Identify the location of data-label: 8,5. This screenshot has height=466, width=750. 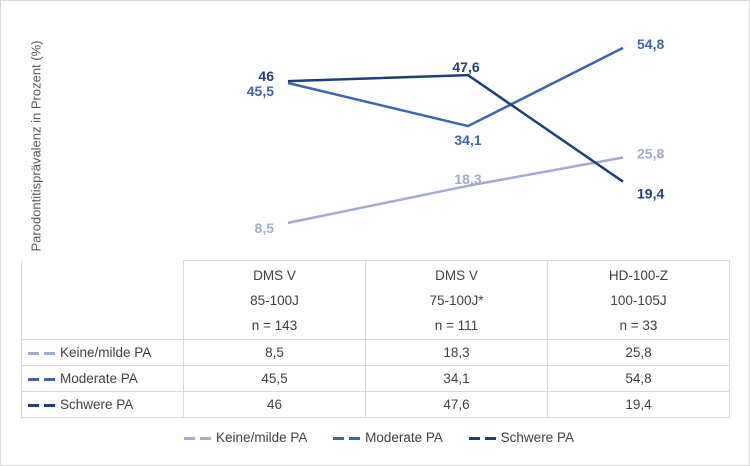
(265, 228).